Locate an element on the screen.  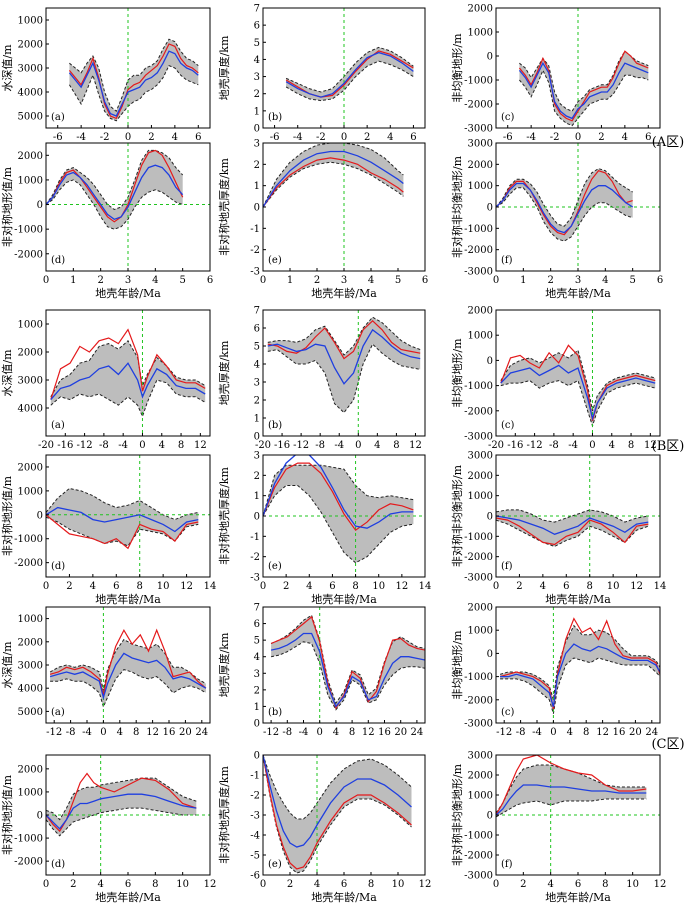
panel-letter: (f) is located at coordinates (507, 864).